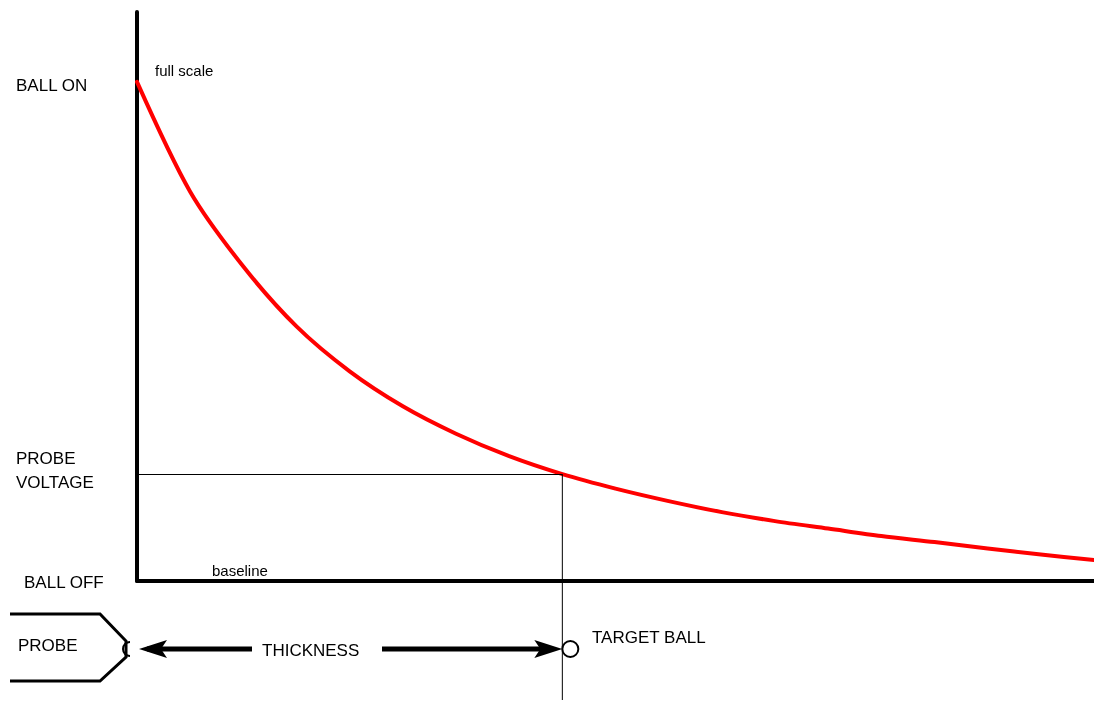  What do you see at coordinates (64, 582) in the screenshot?
I see `text: BALL OFF` at bounding box center [64, 582].